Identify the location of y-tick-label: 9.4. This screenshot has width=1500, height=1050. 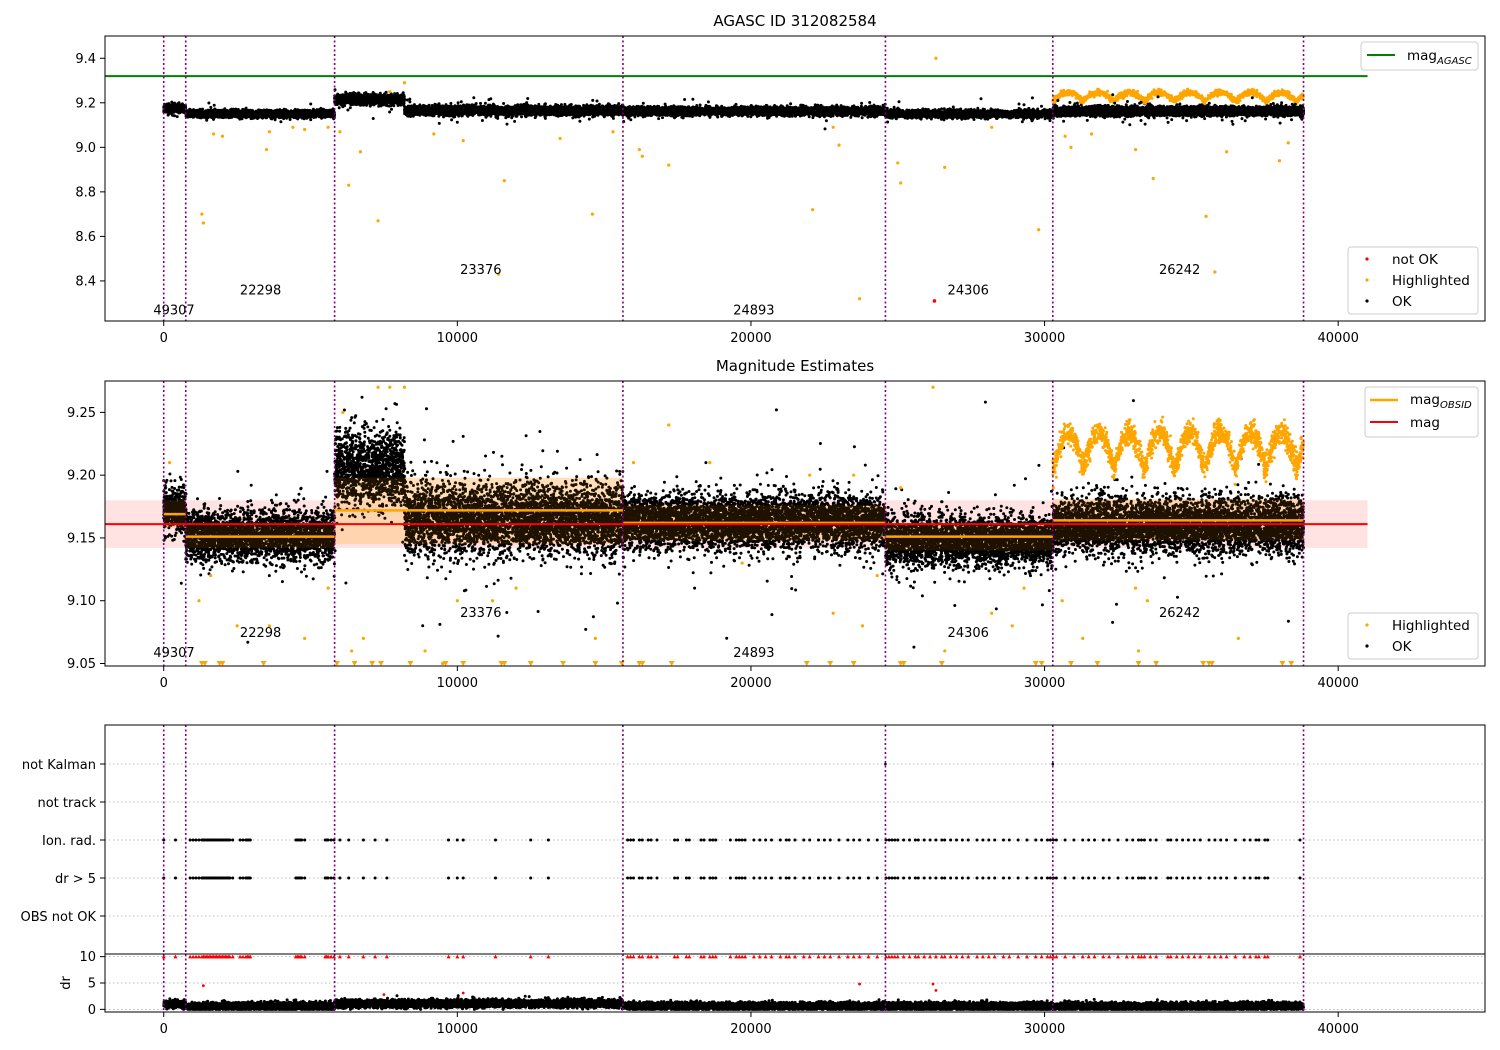
(85, 59).